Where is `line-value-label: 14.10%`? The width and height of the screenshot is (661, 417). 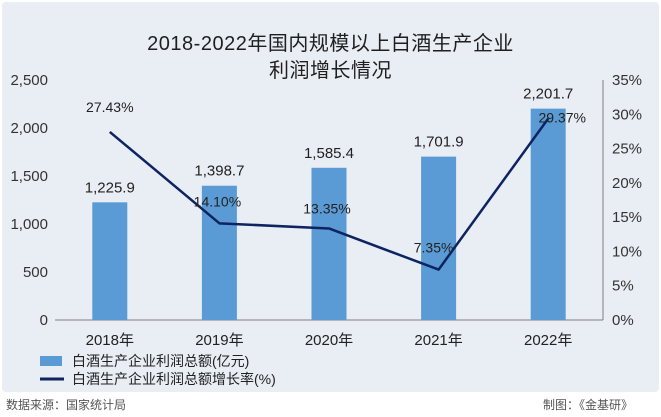
line-value-label: 14.10% is located at coordinates (217, 201).